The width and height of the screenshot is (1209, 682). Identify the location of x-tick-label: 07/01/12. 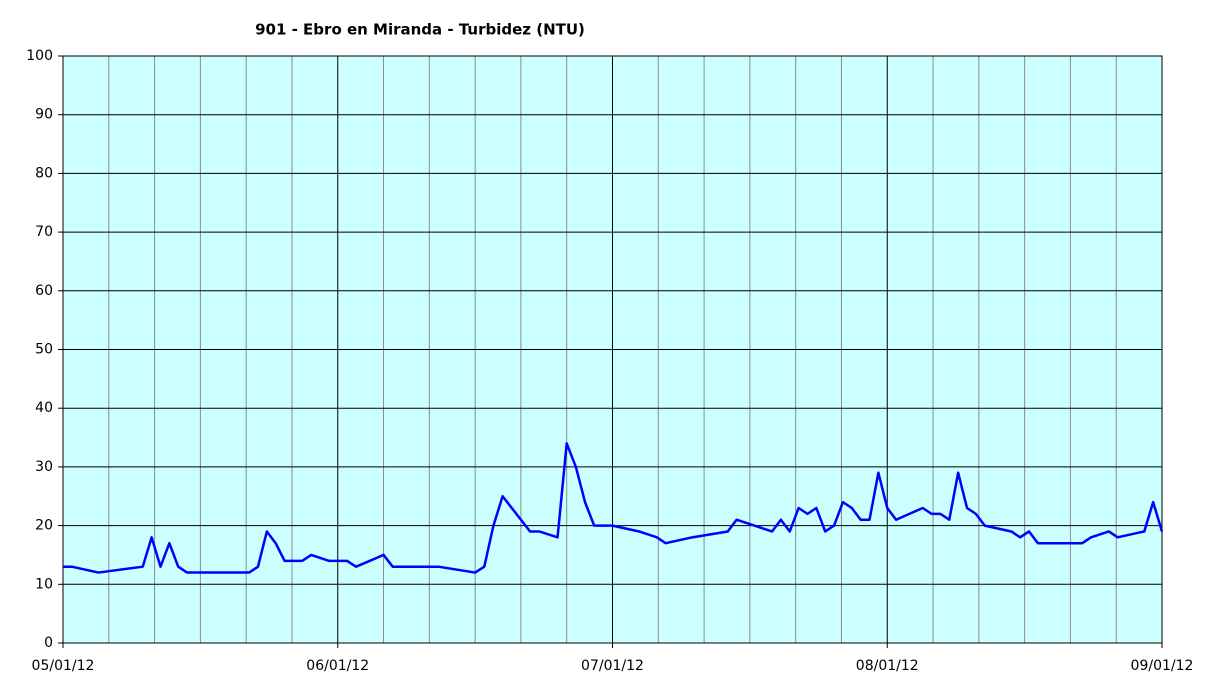
(612, 666).